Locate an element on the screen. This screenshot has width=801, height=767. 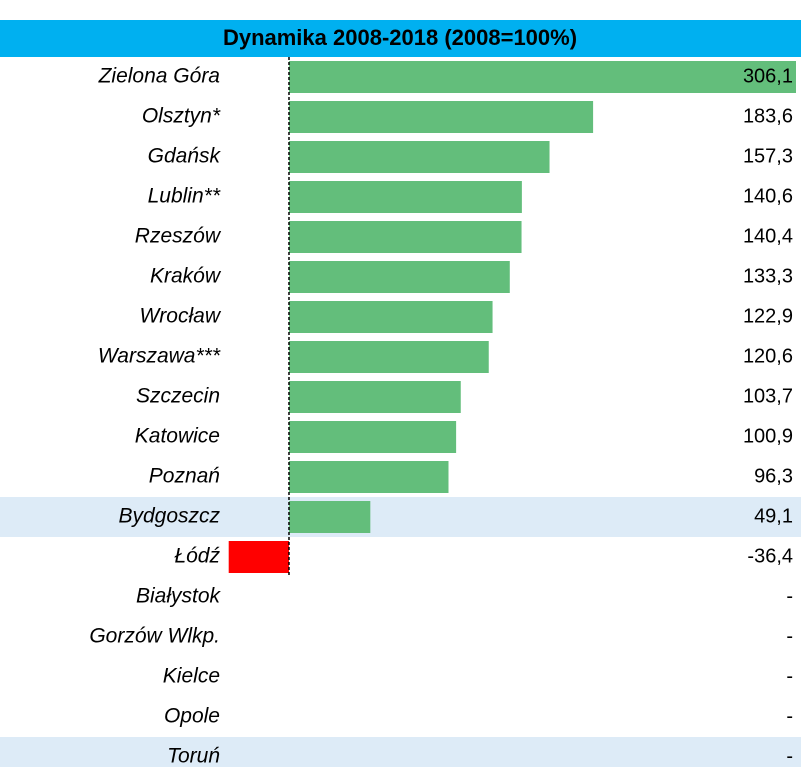
row-label: Katowice is located at coordinates (177, 436).